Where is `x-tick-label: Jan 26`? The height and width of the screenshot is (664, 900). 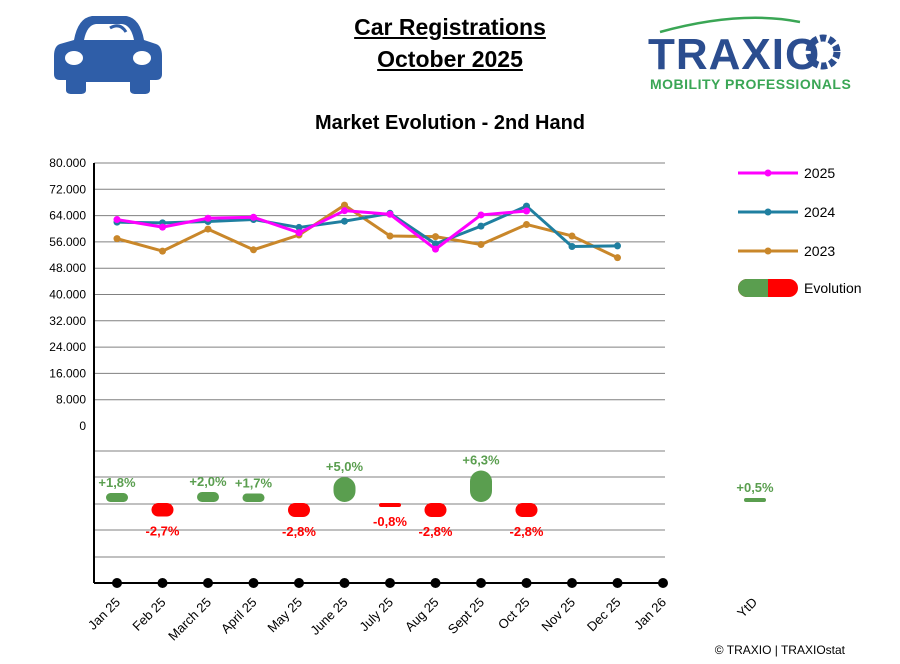 x-tick-label: Jan 26 is located at coordinates (650, 614).